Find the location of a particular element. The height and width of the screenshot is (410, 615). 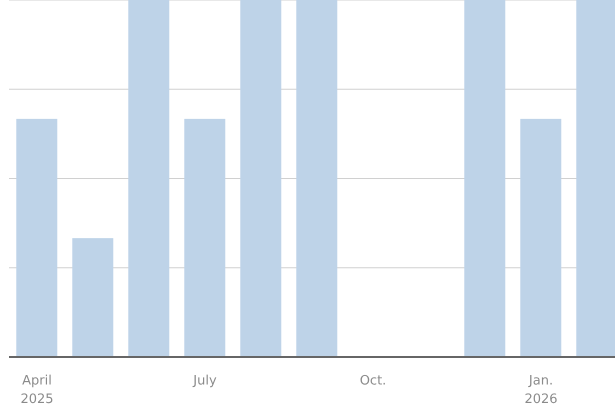

x-tick-label: Jan. 2026 is located at coordinates (541, 390).